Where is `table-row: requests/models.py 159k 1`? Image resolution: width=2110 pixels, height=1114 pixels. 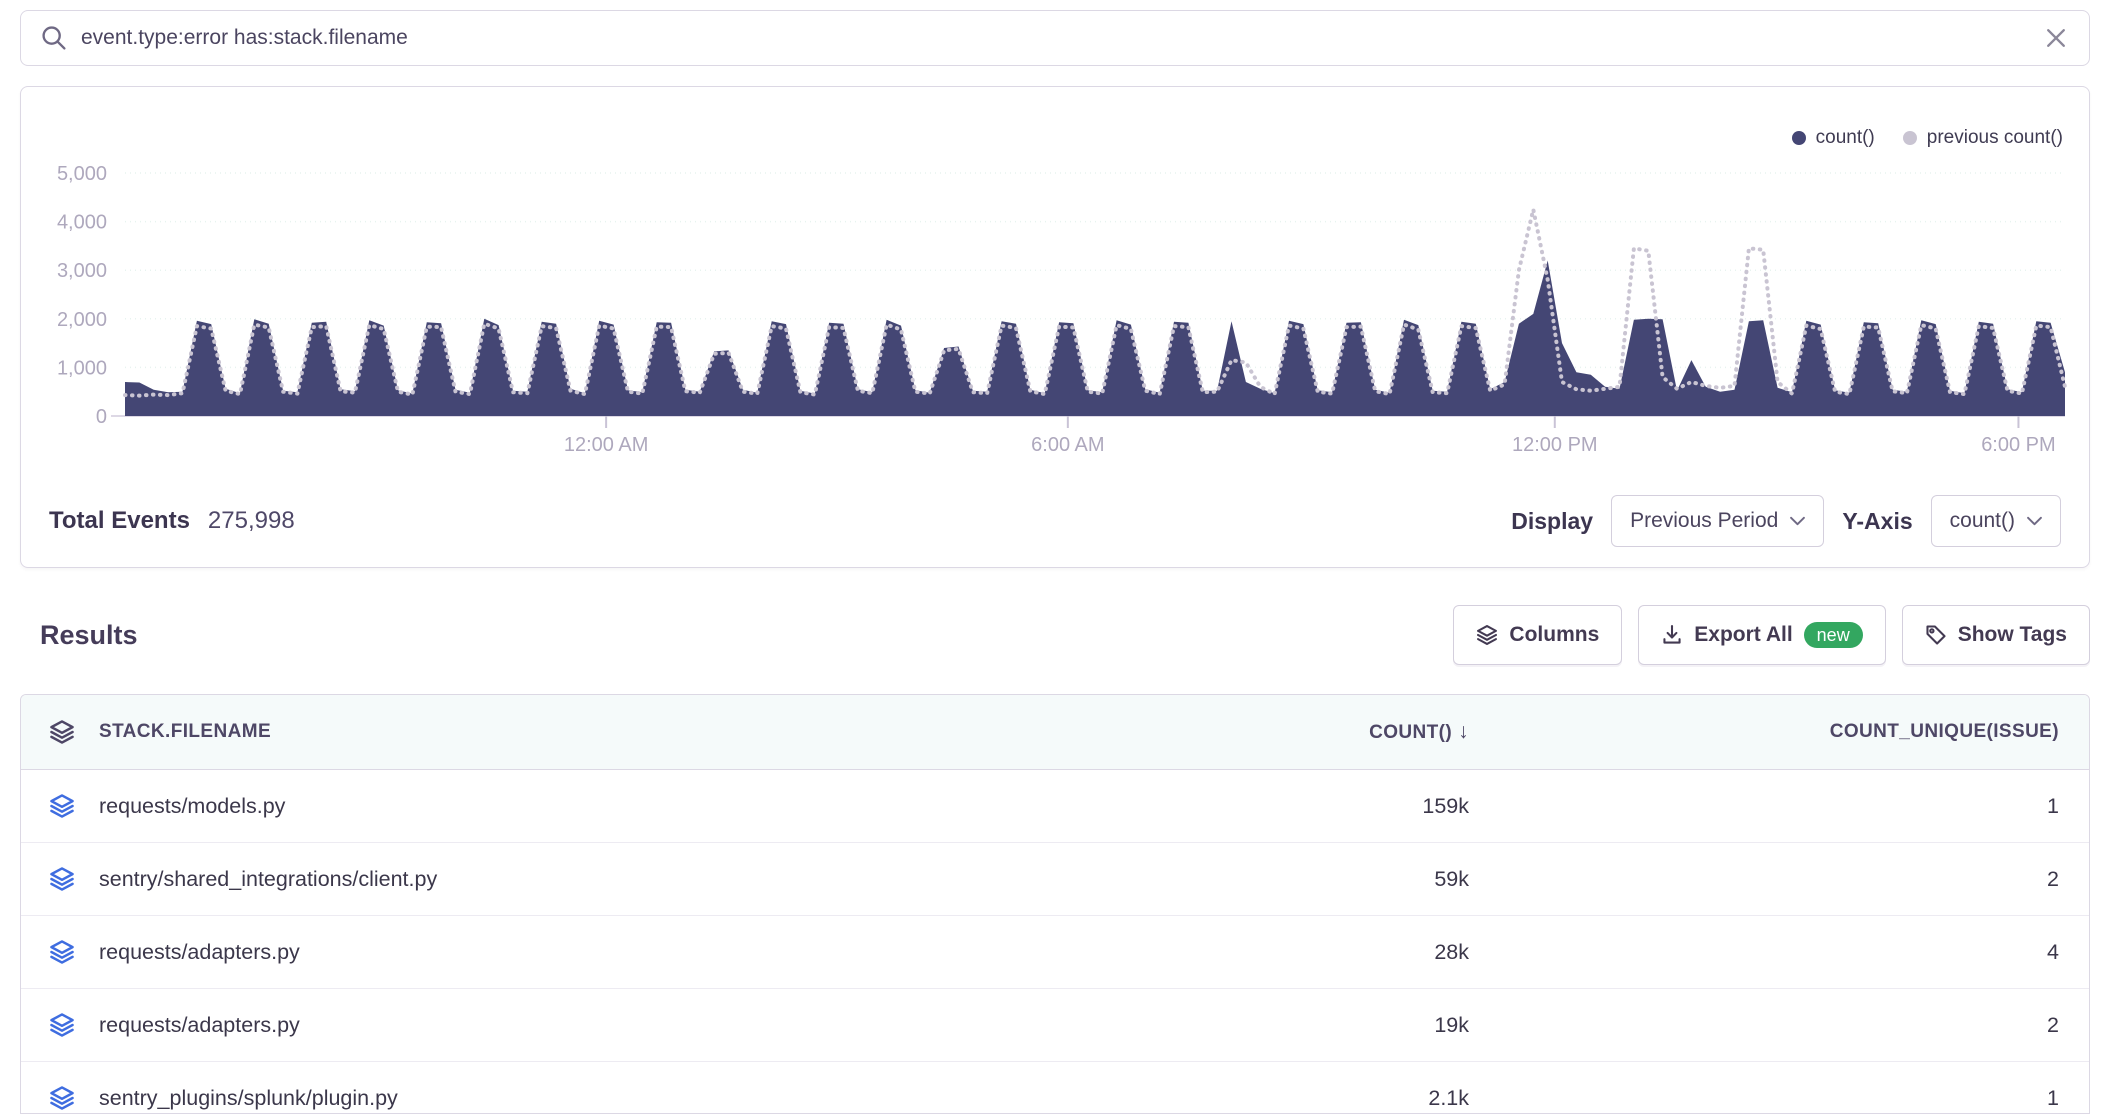
table-row: requests/models.py 159k 1 is located at coordinates (1055, 806).